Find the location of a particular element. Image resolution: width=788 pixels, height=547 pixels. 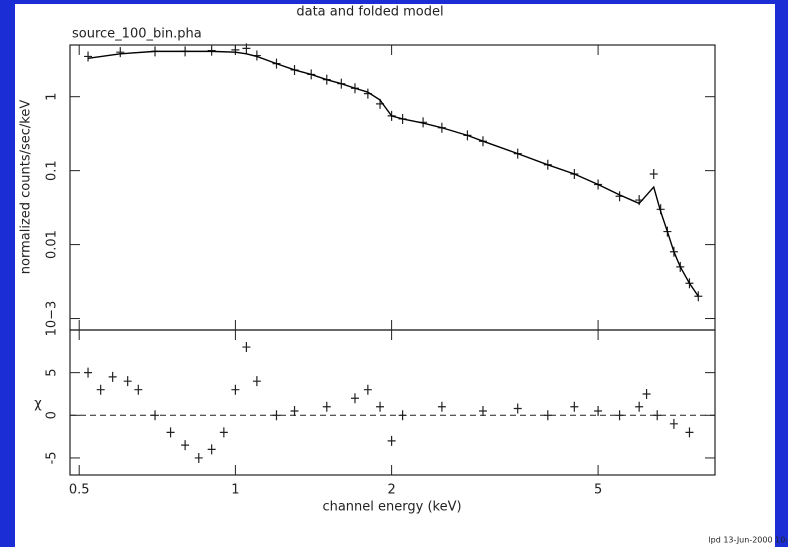

y-axis-label: normalized counts/sec/keV is located at coordinates (26, 187).